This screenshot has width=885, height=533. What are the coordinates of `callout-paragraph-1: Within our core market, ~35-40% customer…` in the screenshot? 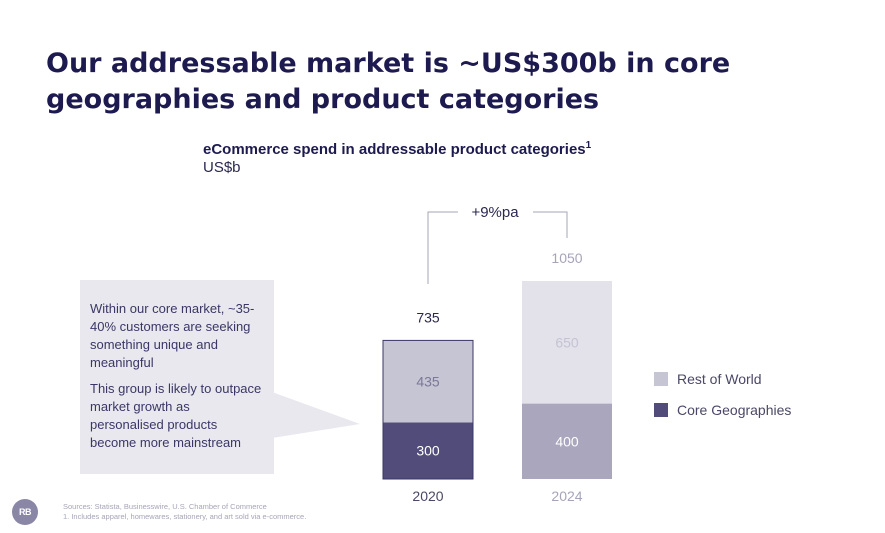 It's located at (172, 335).